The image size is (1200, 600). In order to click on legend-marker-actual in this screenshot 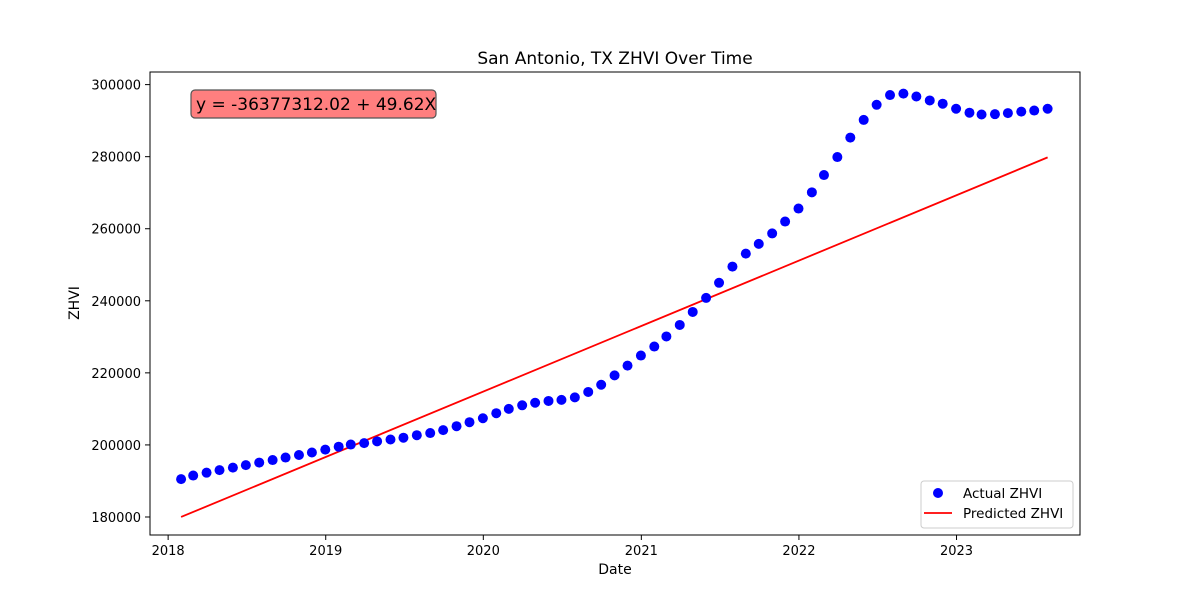, I will do `click(938, 493)`.